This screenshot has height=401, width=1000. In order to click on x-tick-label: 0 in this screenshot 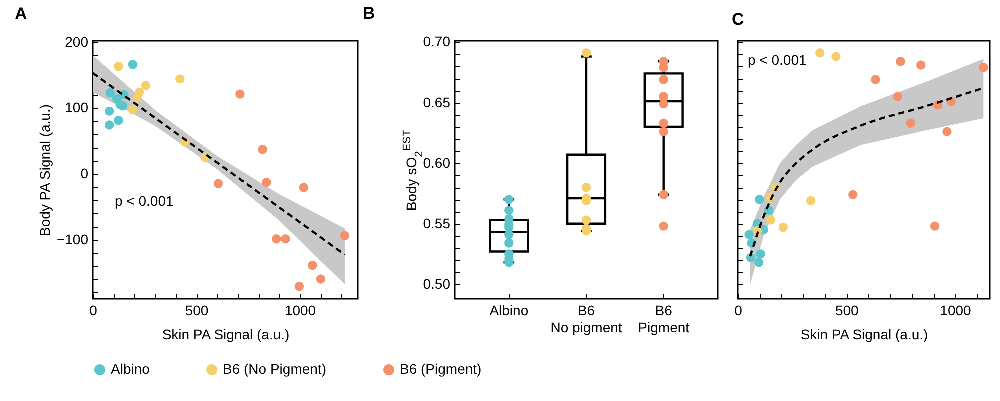, I will do `click(738, 310)`.